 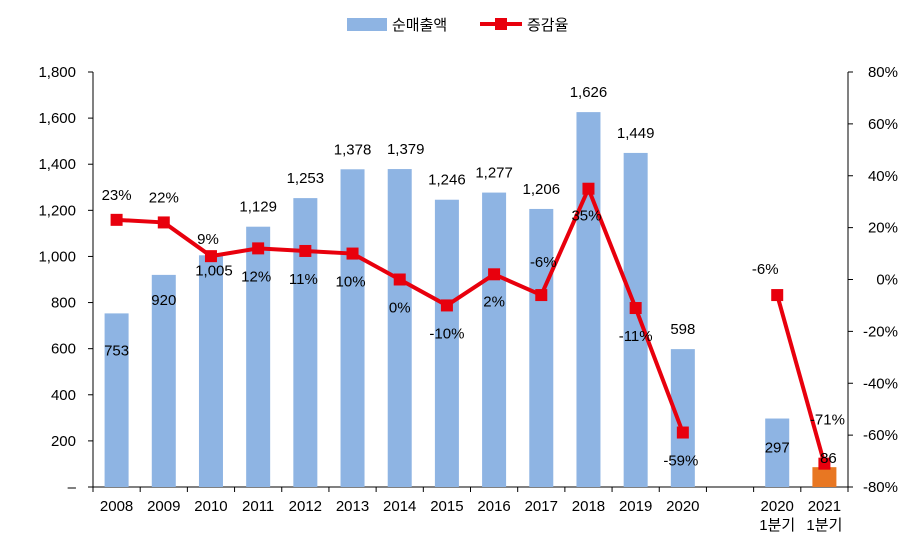 What do you see at coordinates (57, 256) in the screenshot?
I see `y-left-tick-label: 1,000` at bounding box center [57, 256].